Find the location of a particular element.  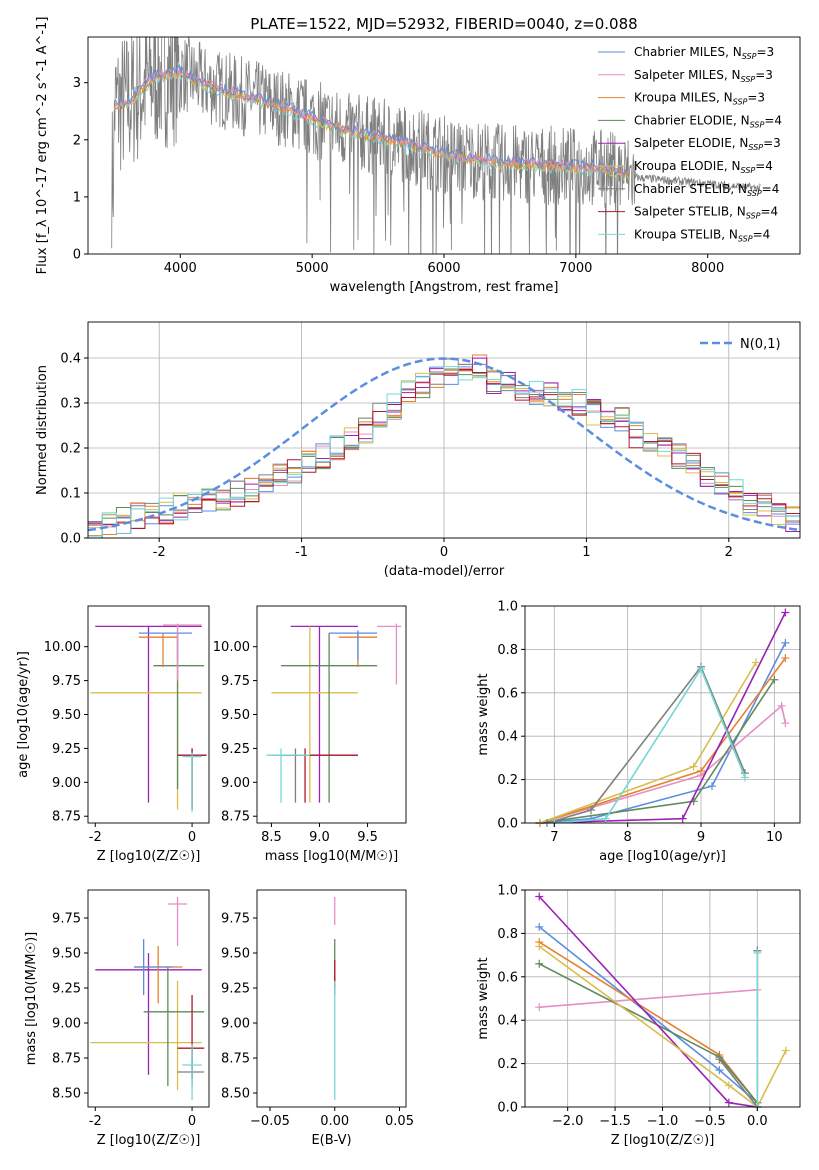

x-axis-label: E(B-V) is located at coordinates (331, 1140).